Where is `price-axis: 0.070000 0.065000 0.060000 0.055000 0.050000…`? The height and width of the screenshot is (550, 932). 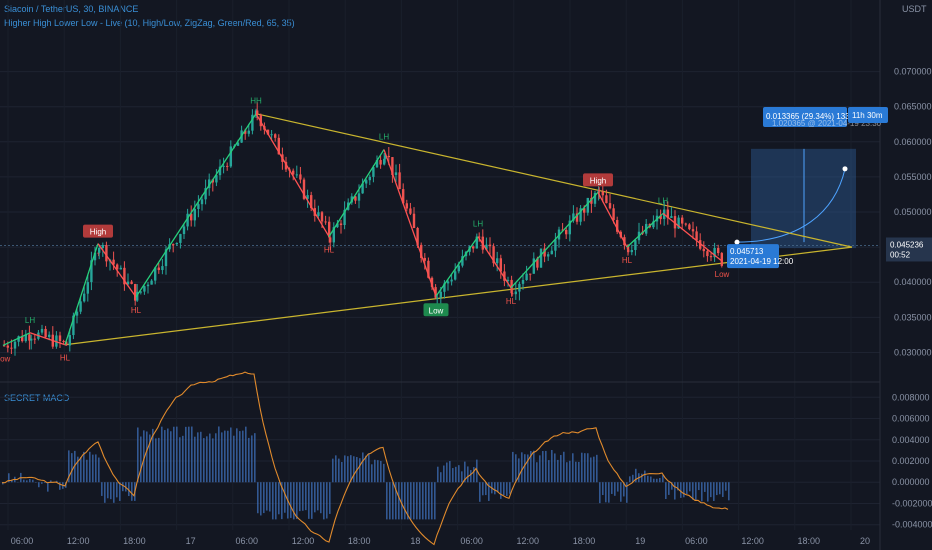
price-axis: 0.070000 0.065000 0.060000 0.055000 0.050000… is located at coordinates (913, 180).